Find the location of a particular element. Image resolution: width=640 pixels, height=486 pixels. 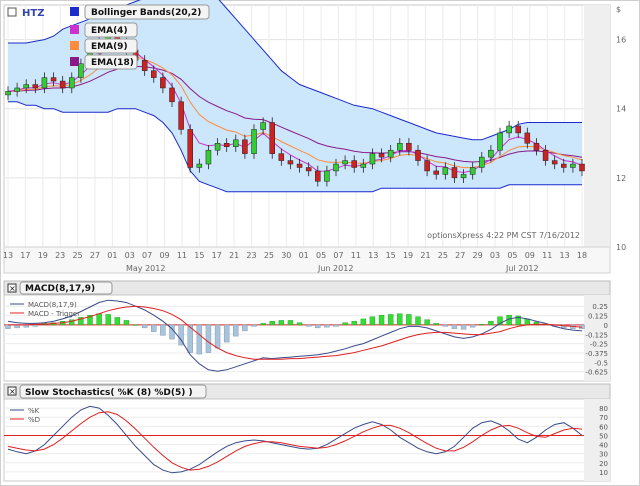

macd-y-tick-label: -0.125 is located at coordinates (596, 335).